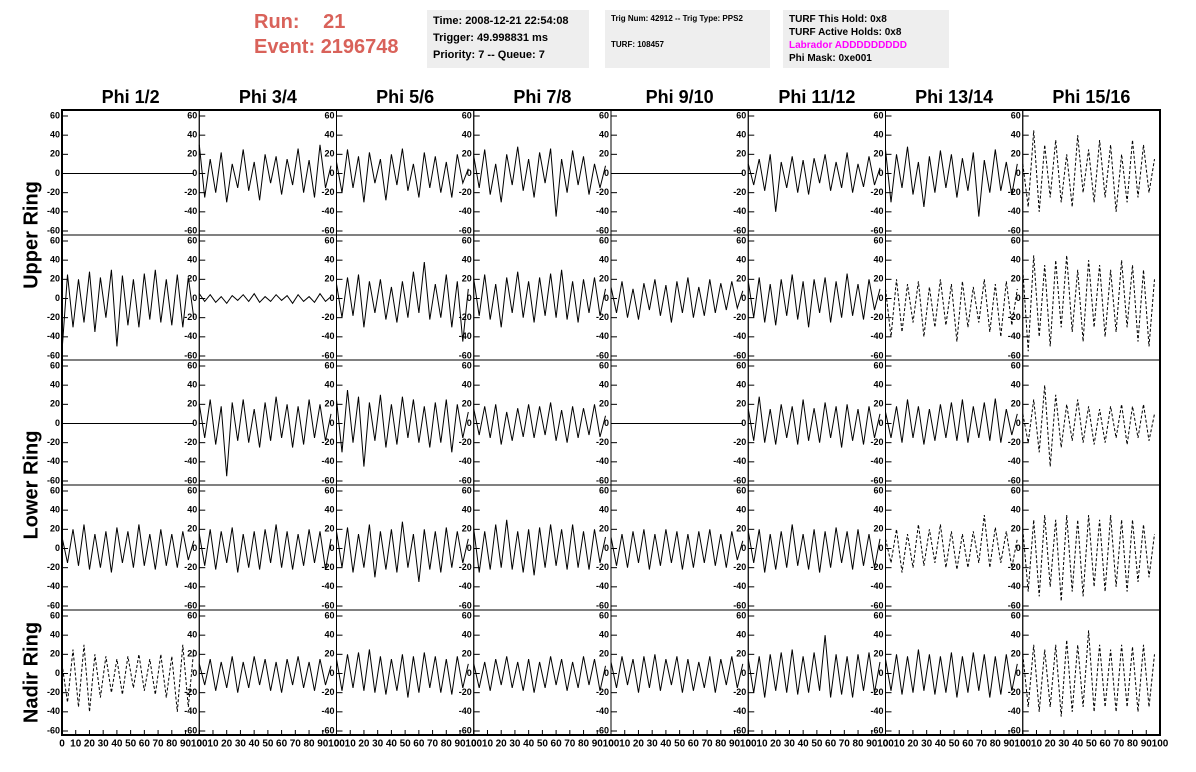  I want to click on column-title: Phi 15/16, so click(1091, 97).